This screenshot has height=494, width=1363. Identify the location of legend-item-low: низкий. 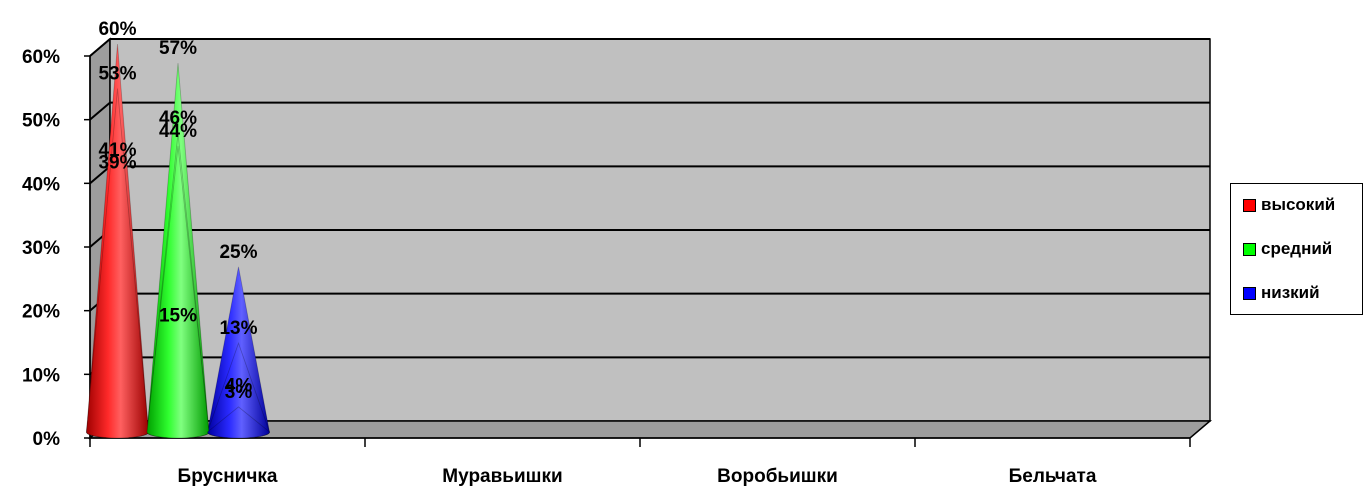
(1281, 293).